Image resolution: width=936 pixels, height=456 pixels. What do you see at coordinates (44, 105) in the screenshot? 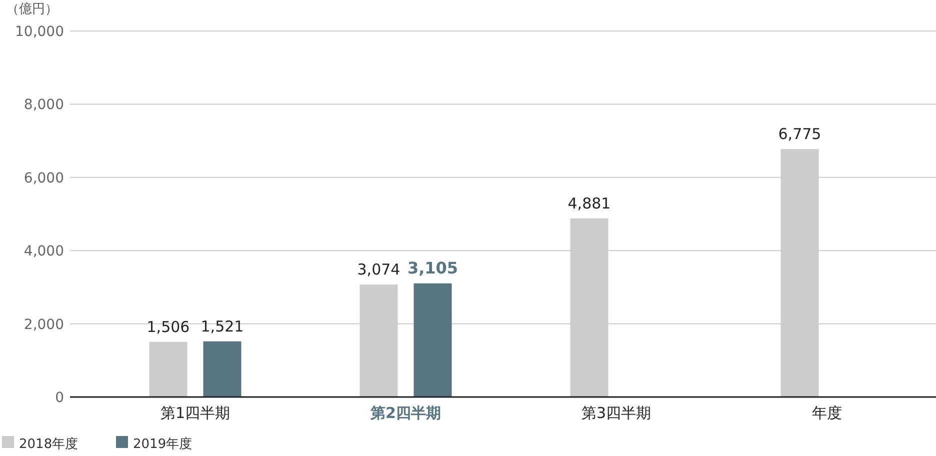
I see `y-tick-label: 8,000` at bounding box center [44, 105].